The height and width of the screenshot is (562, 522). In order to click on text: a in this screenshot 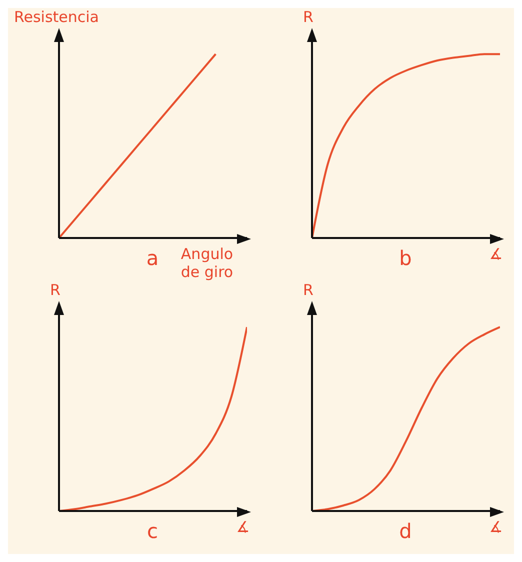, I will do `click(152, 258)`.